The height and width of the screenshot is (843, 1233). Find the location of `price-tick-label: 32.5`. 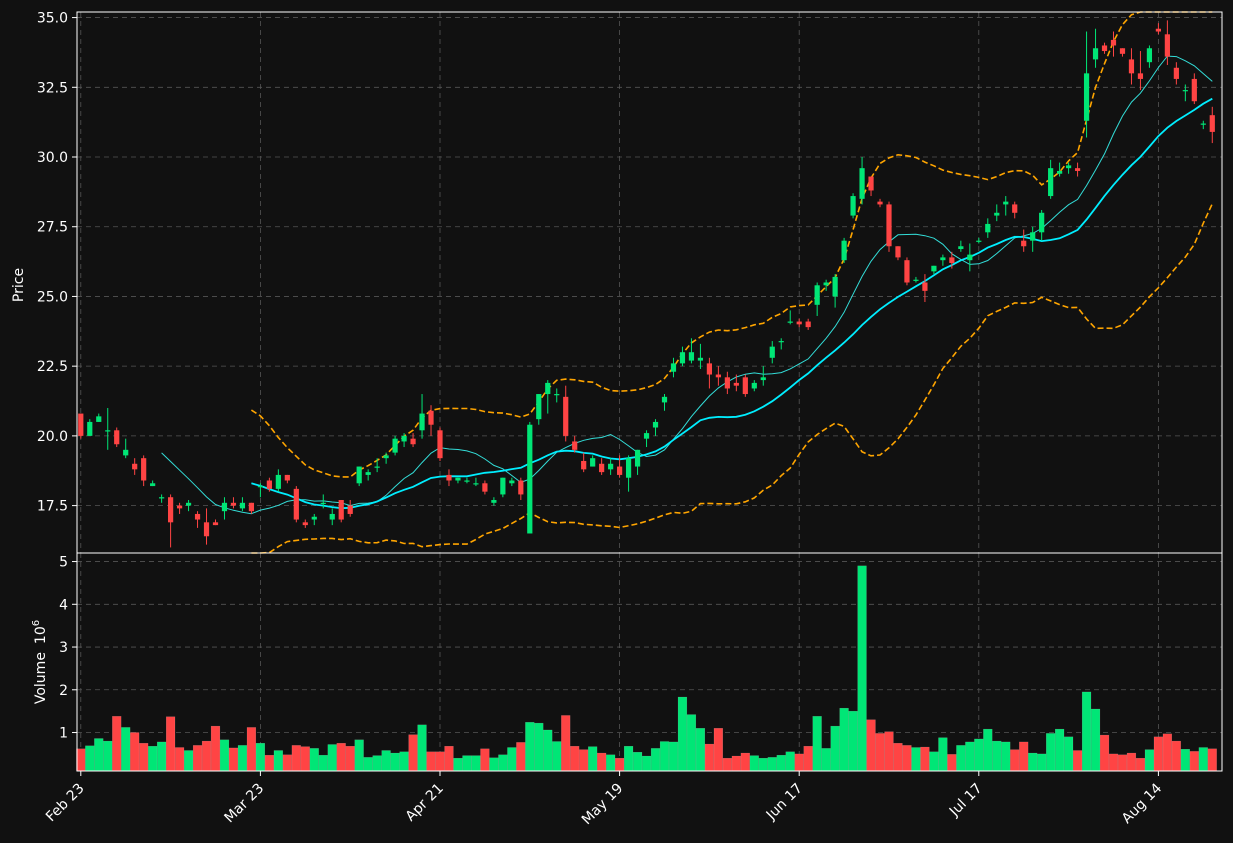

price-tick-label: 32.5 is located at coordinates (52, 88).